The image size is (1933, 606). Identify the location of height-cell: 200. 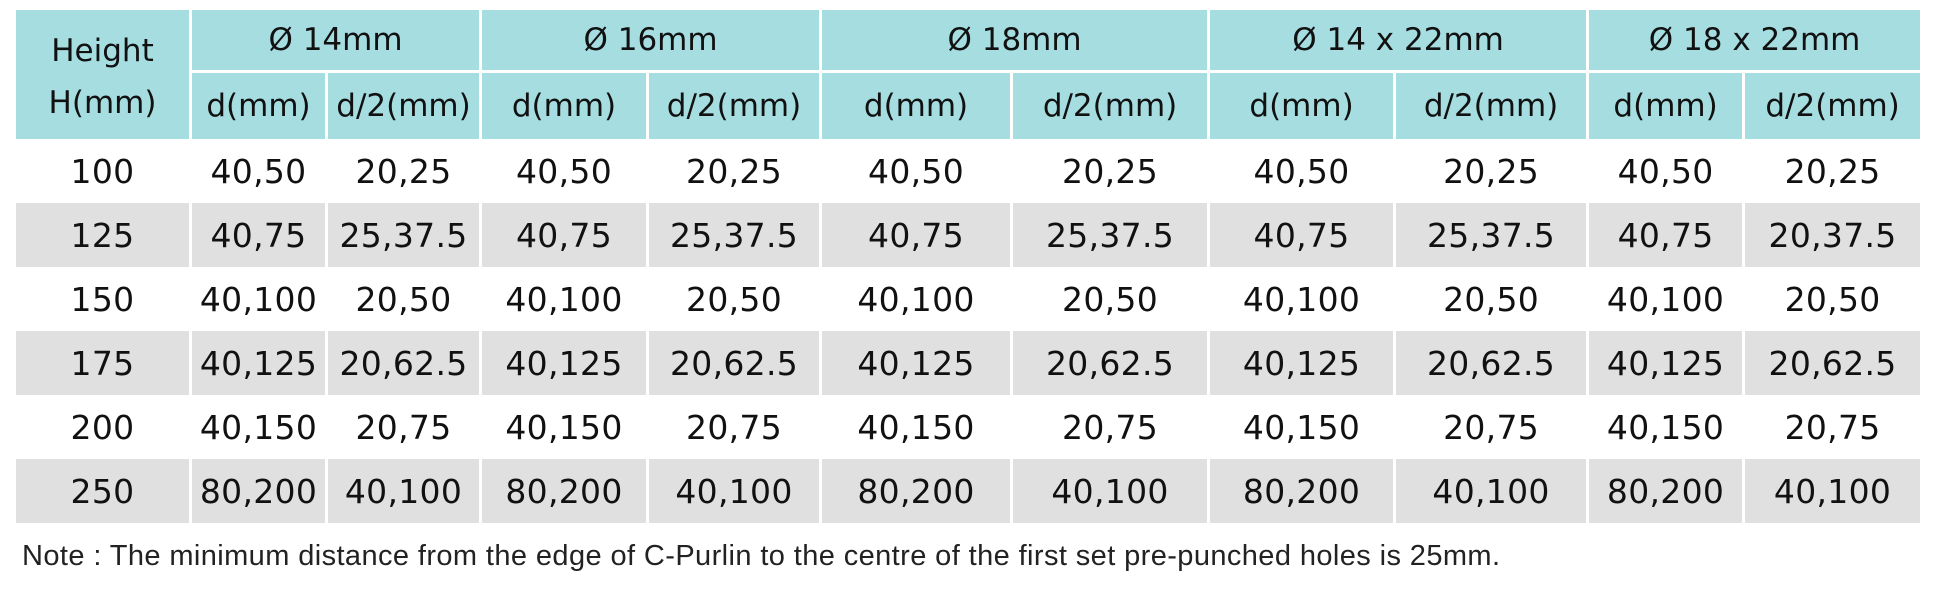
(102, 427).